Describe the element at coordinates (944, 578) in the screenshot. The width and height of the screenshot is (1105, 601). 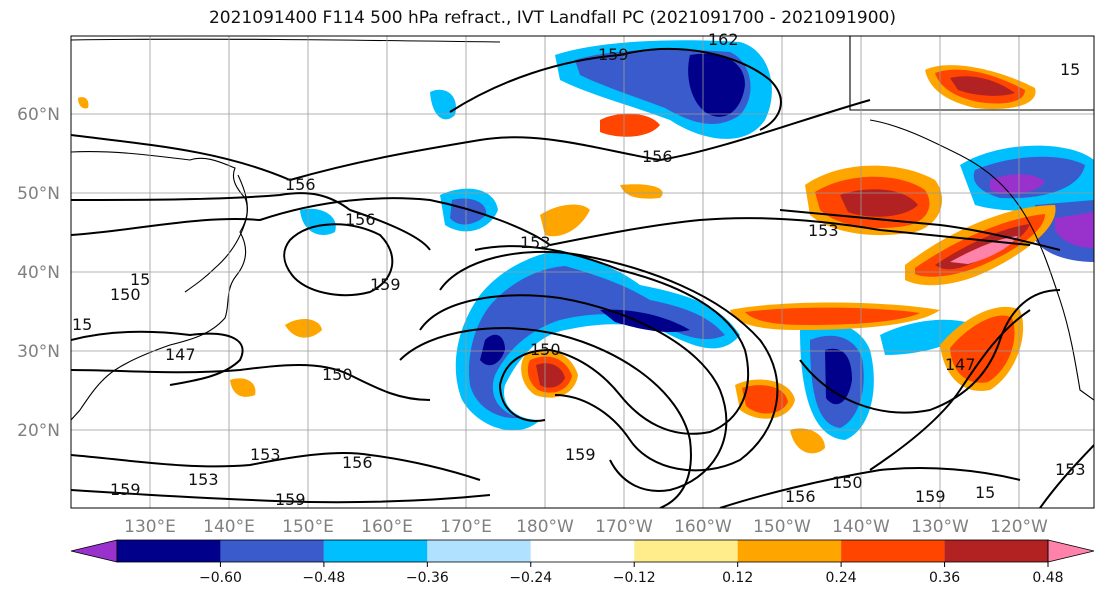
I see `colorbar-tick-label: 0.36` at that location.